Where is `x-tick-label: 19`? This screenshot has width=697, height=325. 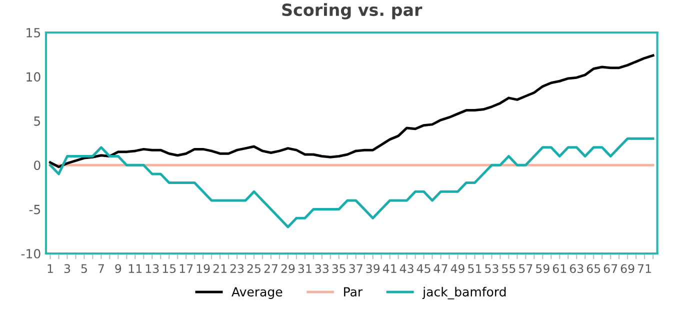
x-tick-label: 19 is located at coordinates (203, 269).